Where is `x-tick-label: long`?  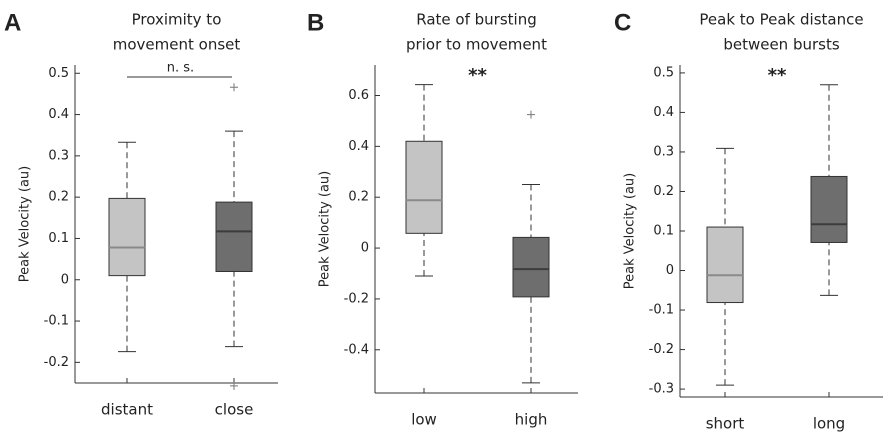 x-tick-label: long is located at coordinates (829, 424).